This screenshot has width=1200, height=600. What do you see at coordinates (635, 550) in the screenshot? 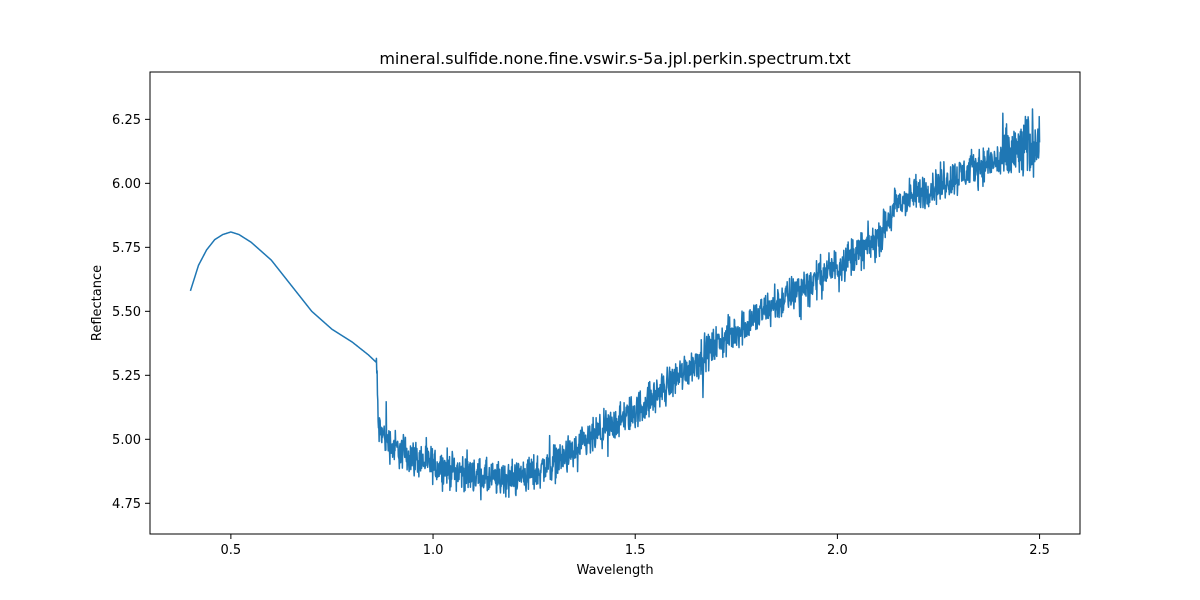
I see `x-tick-label: 1.5` at bounding box center [635, 550].